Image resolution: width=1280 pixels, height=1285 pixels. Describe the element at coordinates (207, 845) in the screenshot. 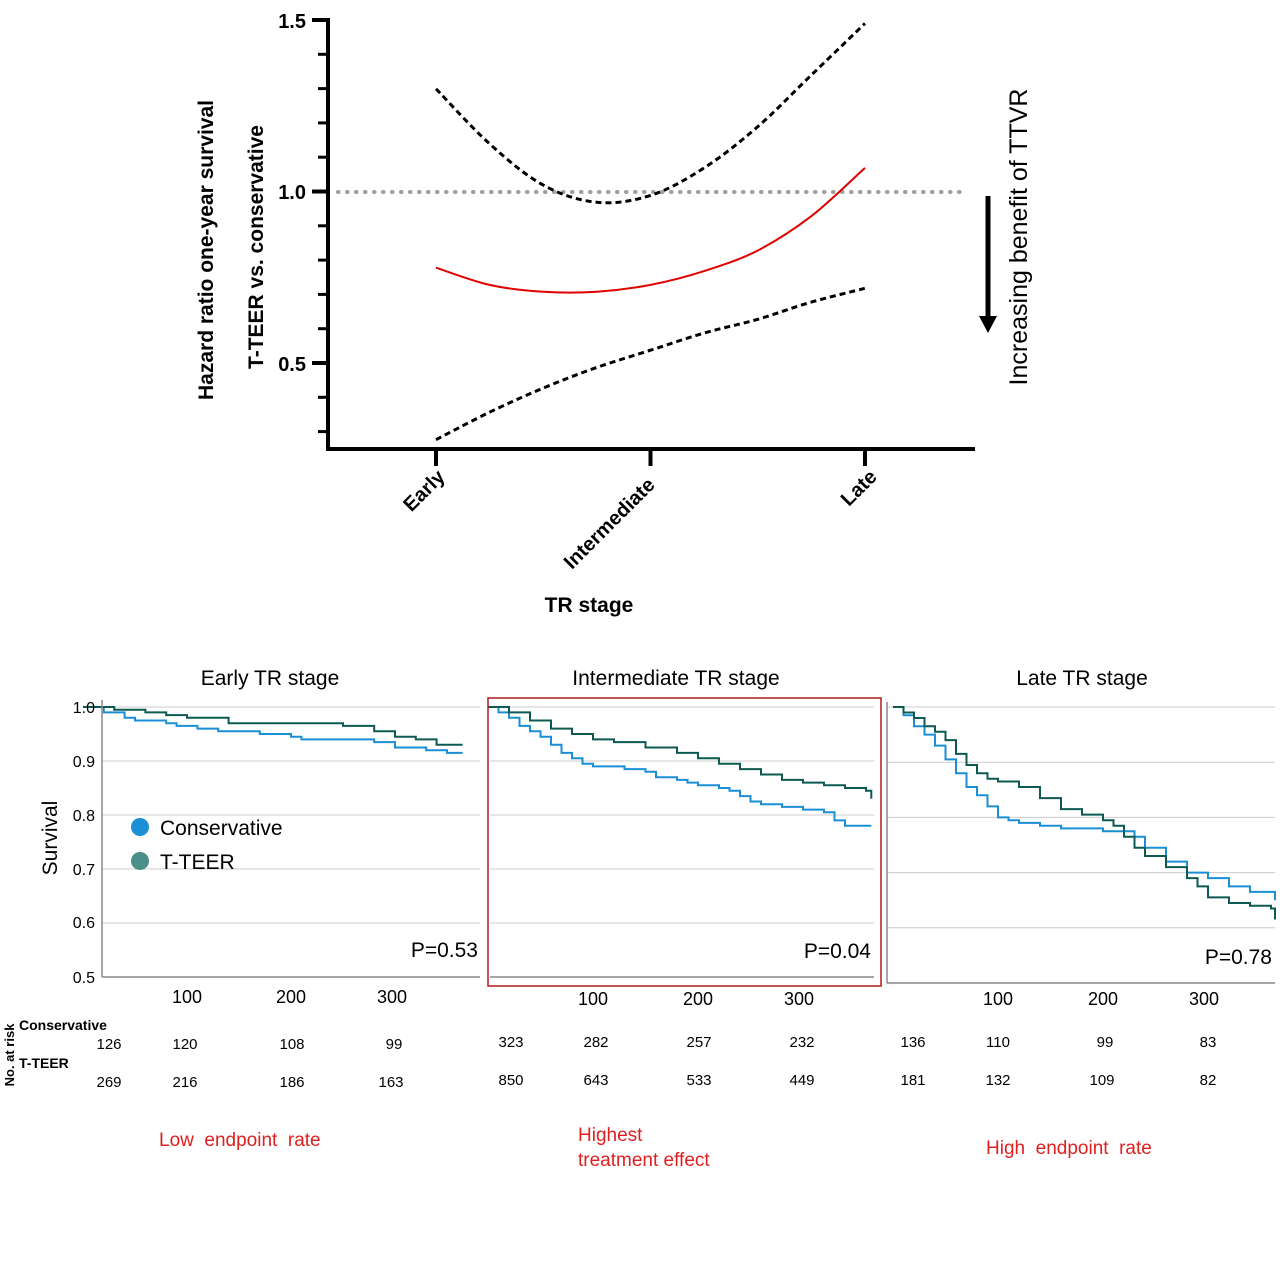

I see `km-legend: Conservative T-TEER` at that location.